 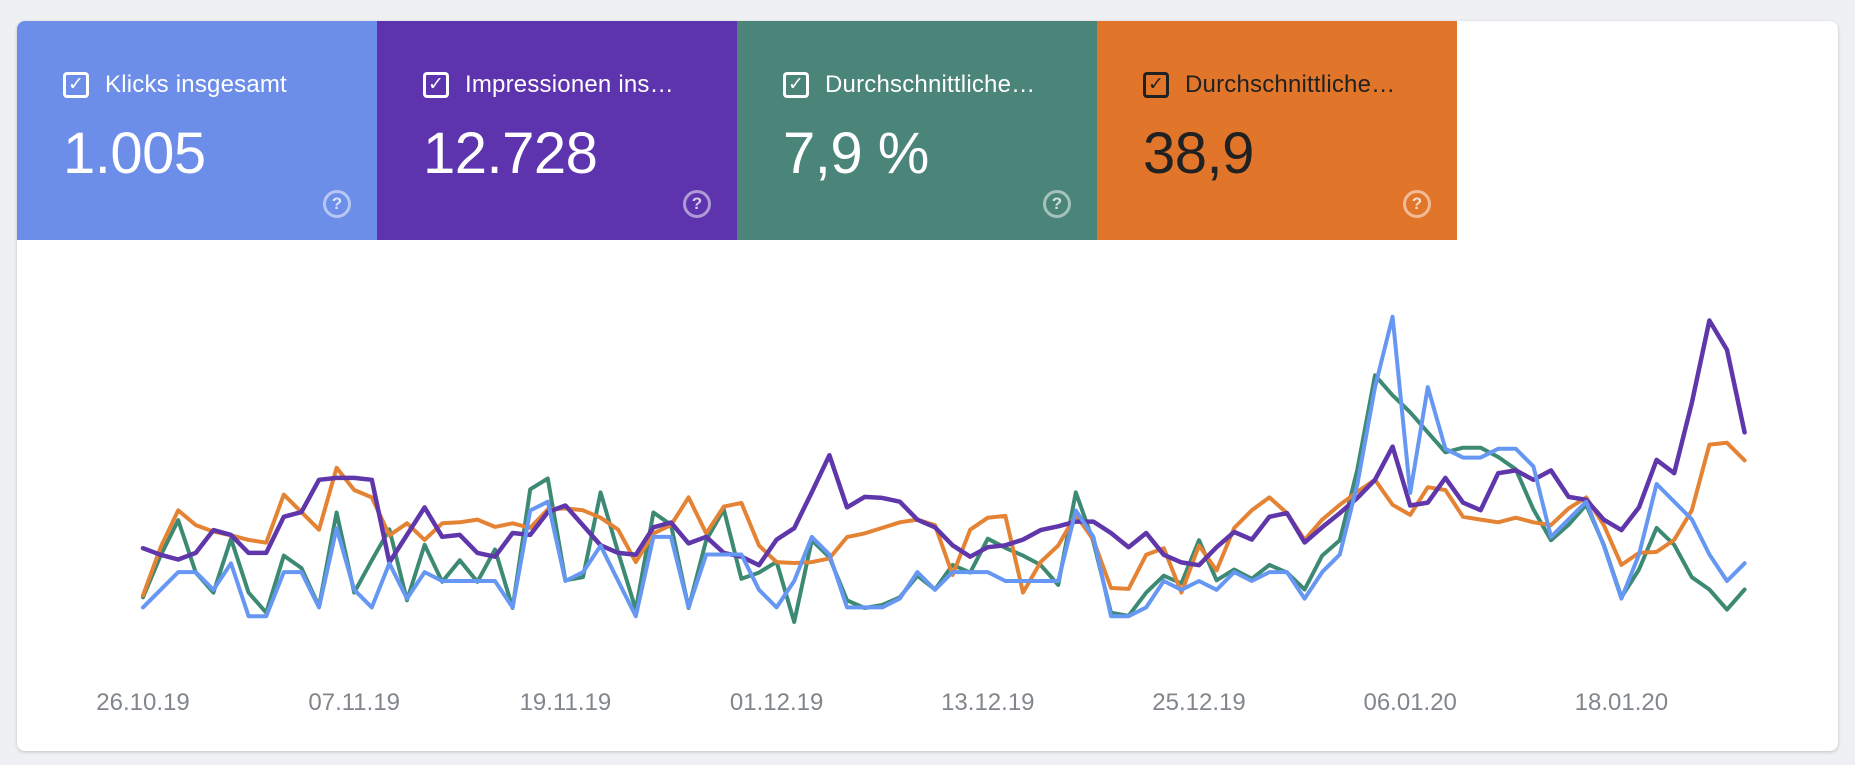 I want to click on metric-card-ctr: ✓ Durchschnittliche… 7,9 % ?, so click(x=917, y=130).